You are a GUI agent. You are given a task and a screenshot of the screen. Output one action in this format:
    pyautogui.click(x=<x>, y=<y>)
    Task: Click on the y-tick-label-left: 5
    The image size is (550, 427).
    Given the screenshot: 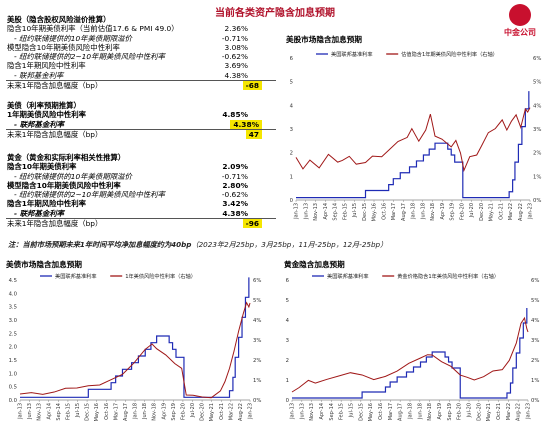 What is the action you would take?
    pyautogui.click(x=291, y=83)
    